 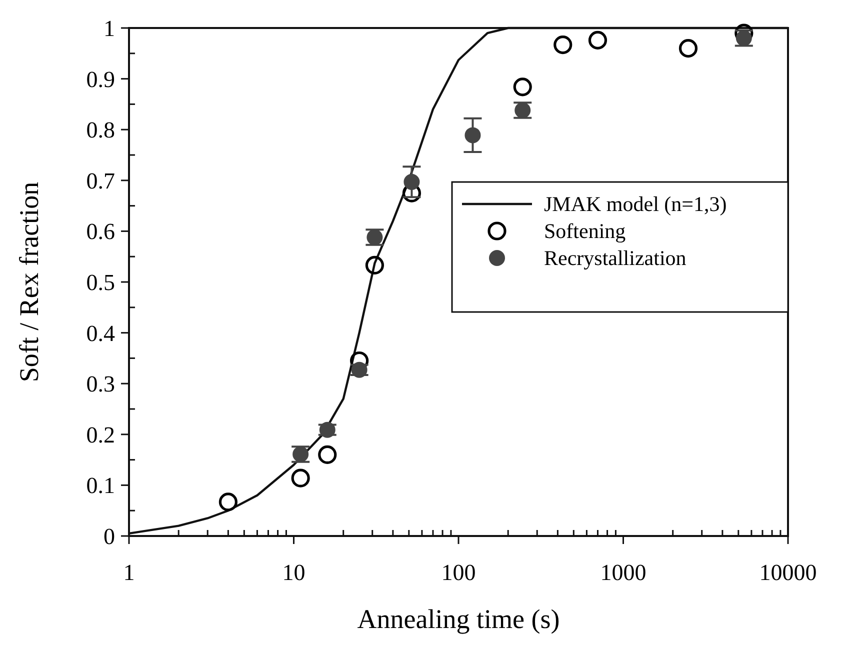 What do you see at coordinates (623, 572) in the screenshot?
I see `x-tick-label: 1000` at bounding box center [623, 572].